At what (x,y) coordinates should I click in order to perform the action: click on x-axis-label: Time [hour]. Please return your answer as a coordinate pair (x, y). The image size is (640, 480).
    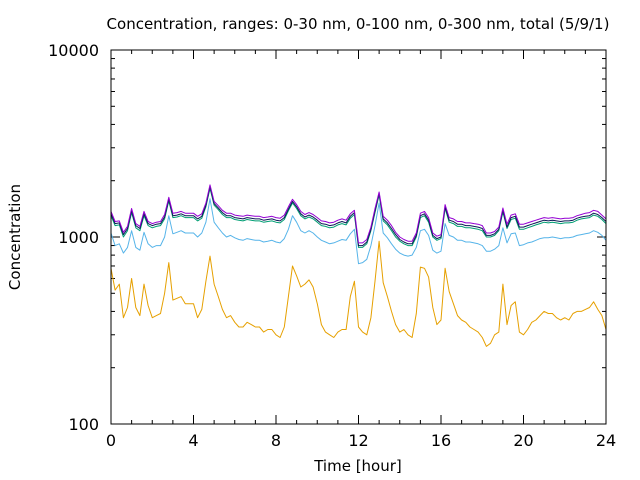
    Looking at the image, I should click on (357, 466).